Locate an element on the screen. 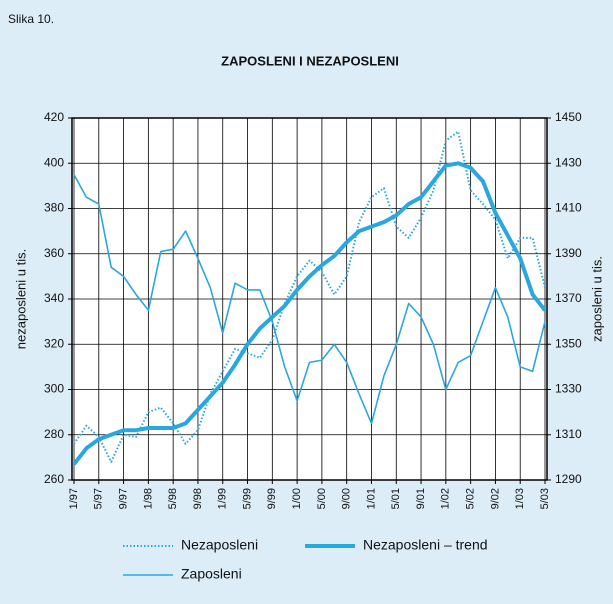 The image size is (613, 604). x-tick-label: 5/97 is located at coordinates (99, 498).